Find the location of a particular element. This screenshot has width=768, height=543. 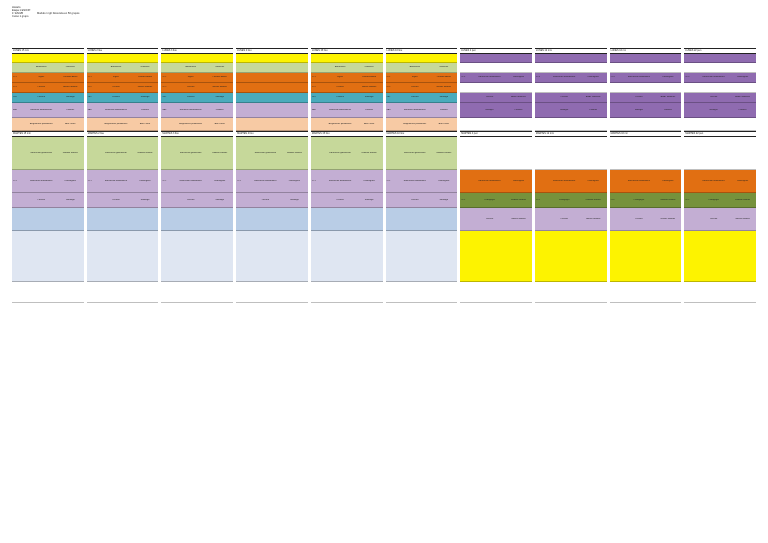

day-header: LUNES 16 rnn is located at coordinates (645, 51).